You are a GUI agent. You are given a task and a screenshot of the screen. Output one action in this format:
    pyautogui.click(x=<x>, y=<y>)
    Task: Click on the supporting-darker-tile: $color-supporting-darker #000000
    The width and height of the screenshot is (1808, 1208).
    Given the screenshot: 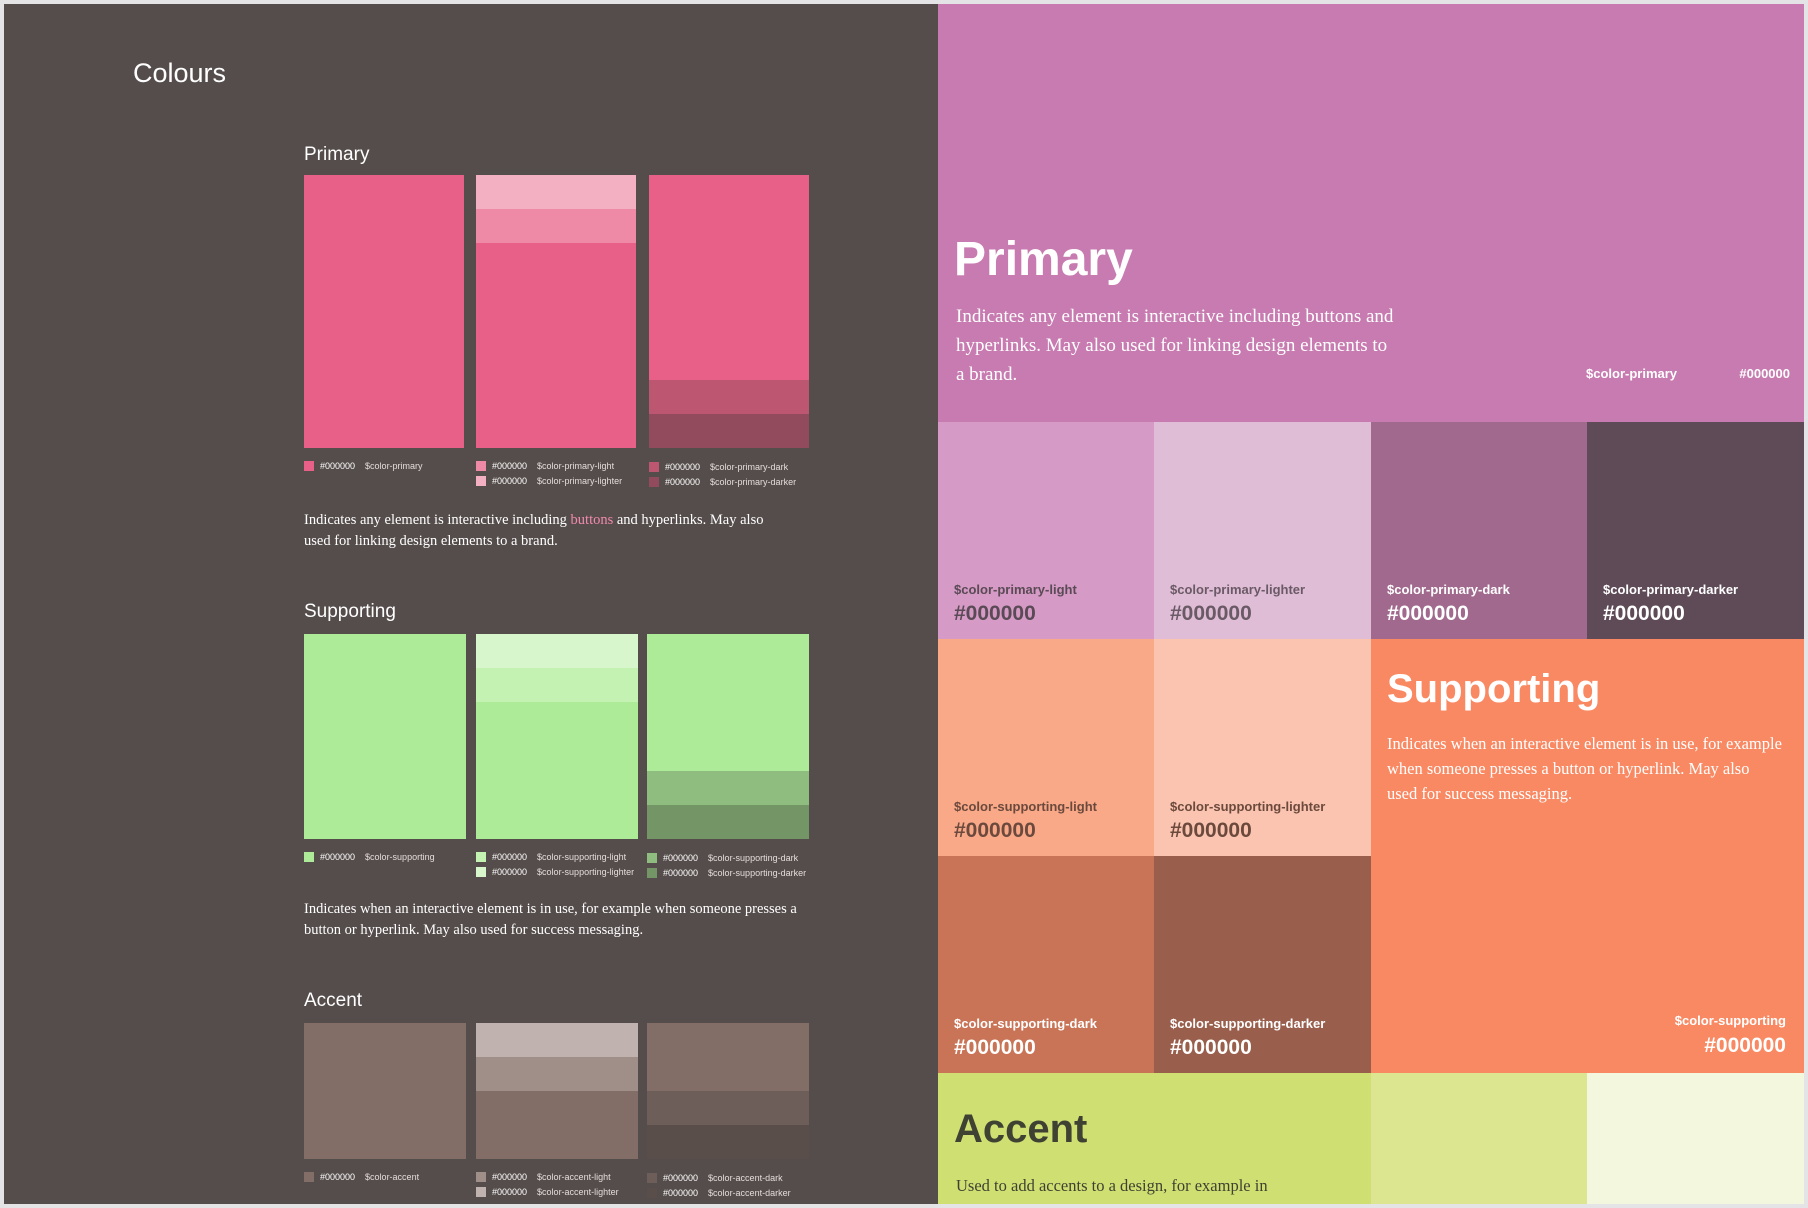 What is the action you would take?
    pyautogui.click(x=1262, y=964)
    